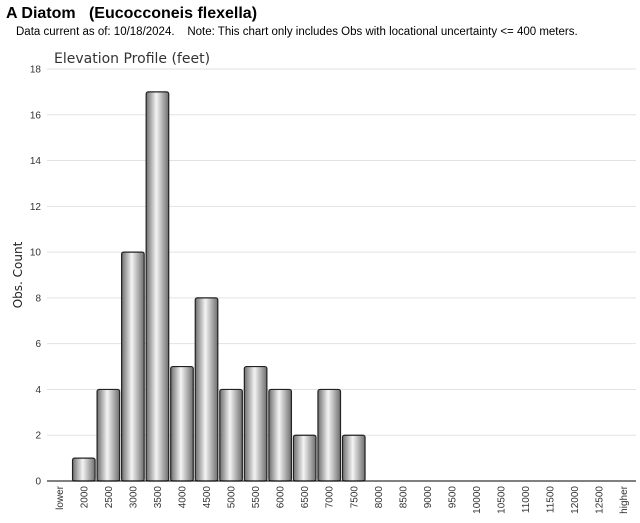 Image resolution: width=640 pixels, height=523 pixels. I want to click on x-tick-label: 12000, so click(575, 500).